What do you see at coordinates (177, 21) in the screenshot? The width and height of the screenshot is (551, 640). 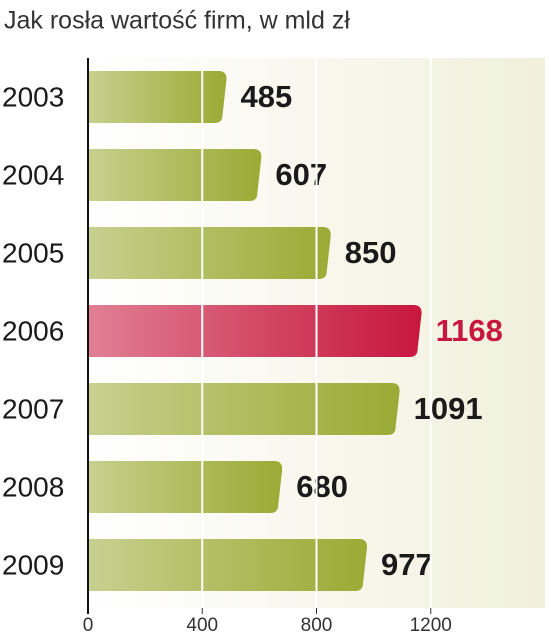 I see `chart-title: Jak rosła wartość firm, w mld zł` at bounding box center [177, 21].